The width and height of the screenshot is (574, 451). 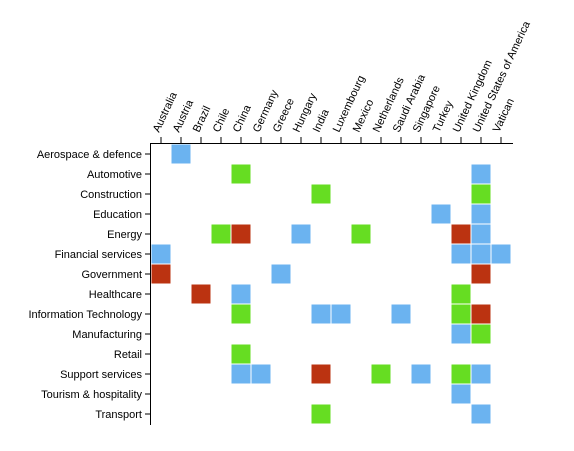 I want to click on x-label-chile: Chile, so click(x=221, y=120).